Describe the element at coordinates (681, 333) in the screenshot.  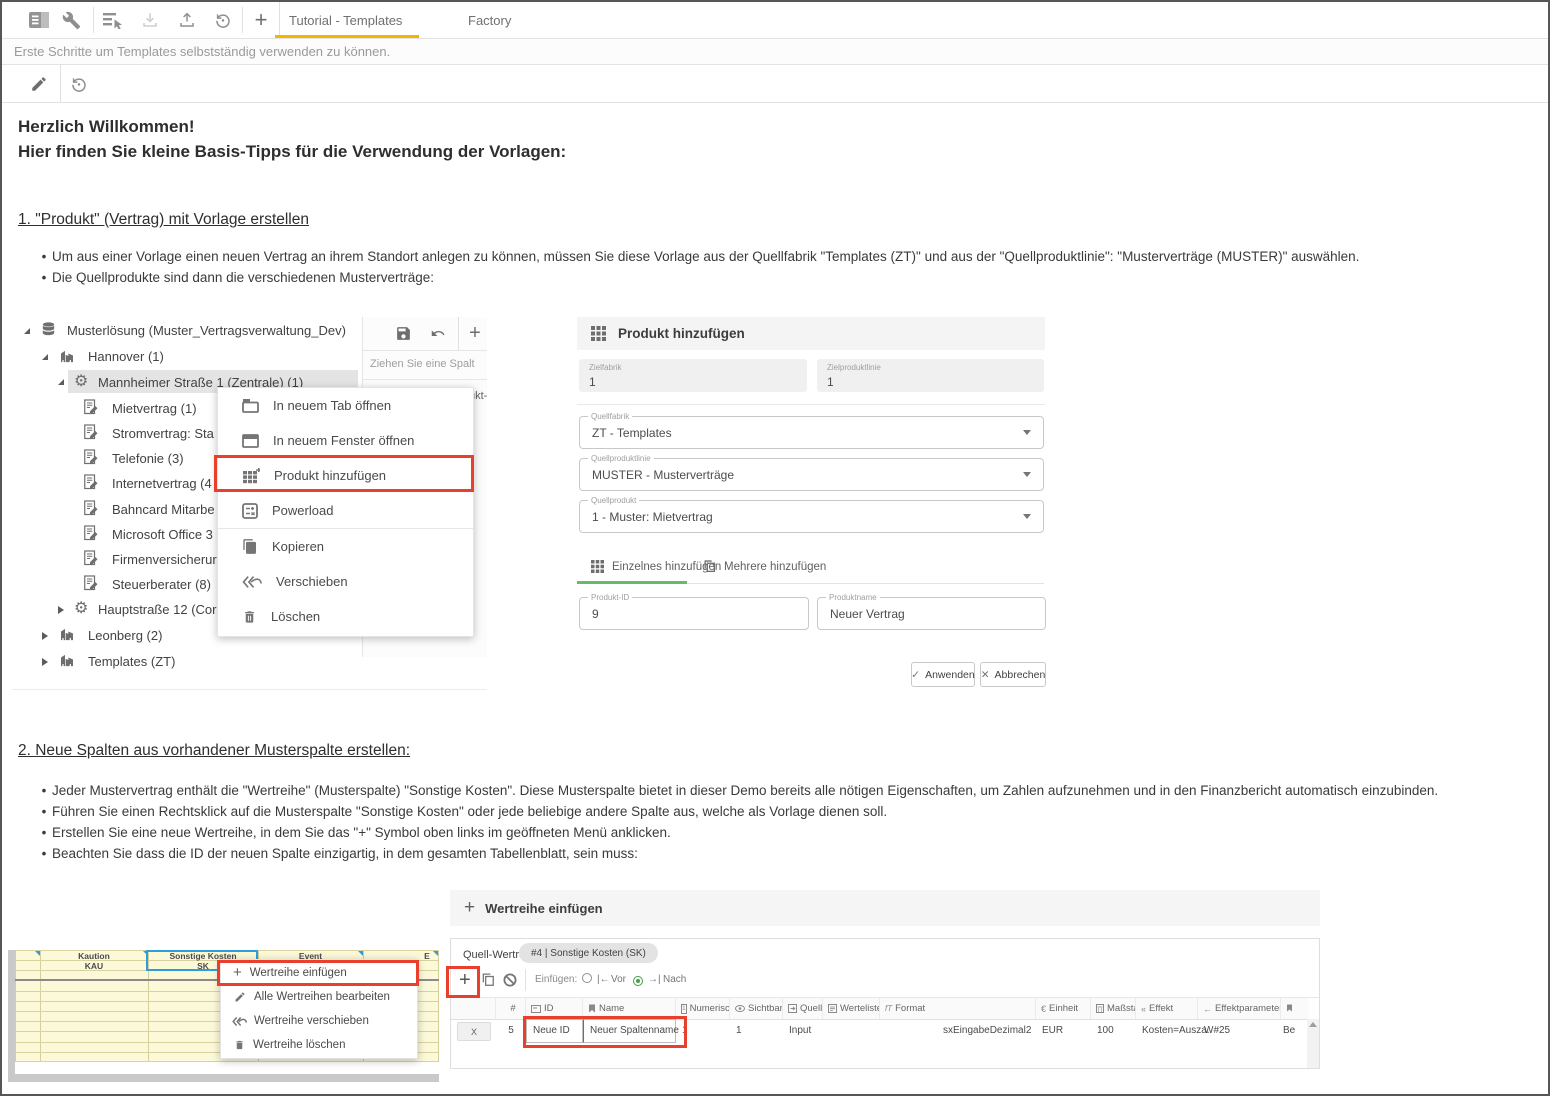
I see `dialog-title: Produkt hinzufügen` at that location.